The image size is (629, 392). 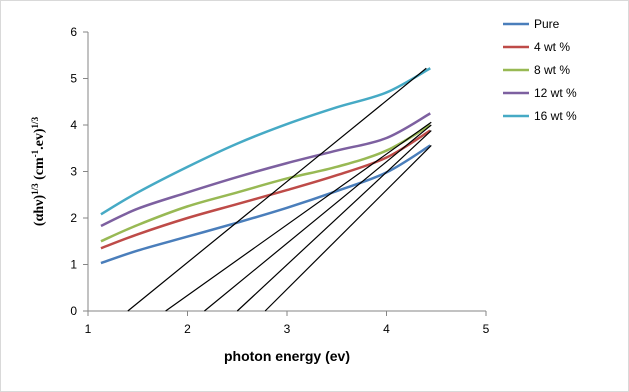 What do you see at coordinates (35, 153) in the screenshot?
I see `y-axis-title-superscript: -1` at bounding box center [35, 153].